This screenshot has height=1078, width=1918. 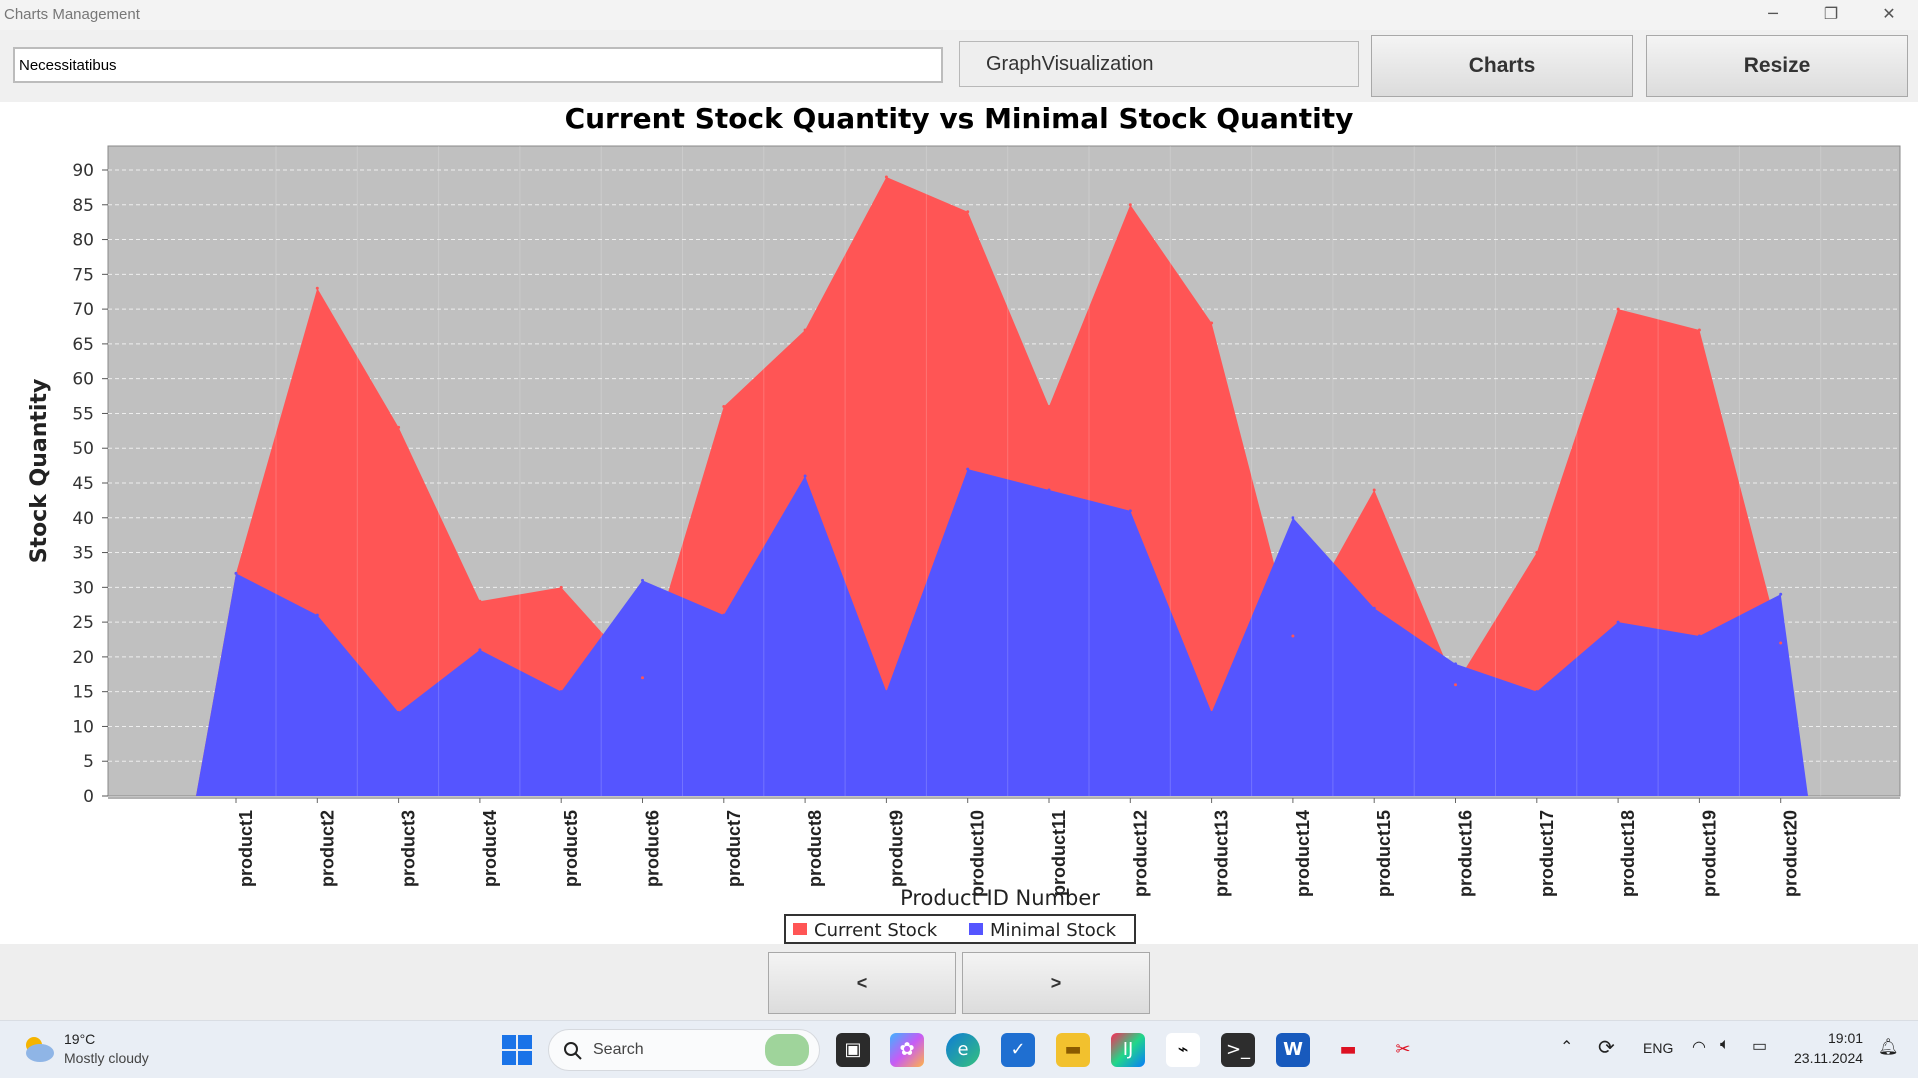 I want to click on weather-description: Mostly cloudy, so click(x=106, y=1058).